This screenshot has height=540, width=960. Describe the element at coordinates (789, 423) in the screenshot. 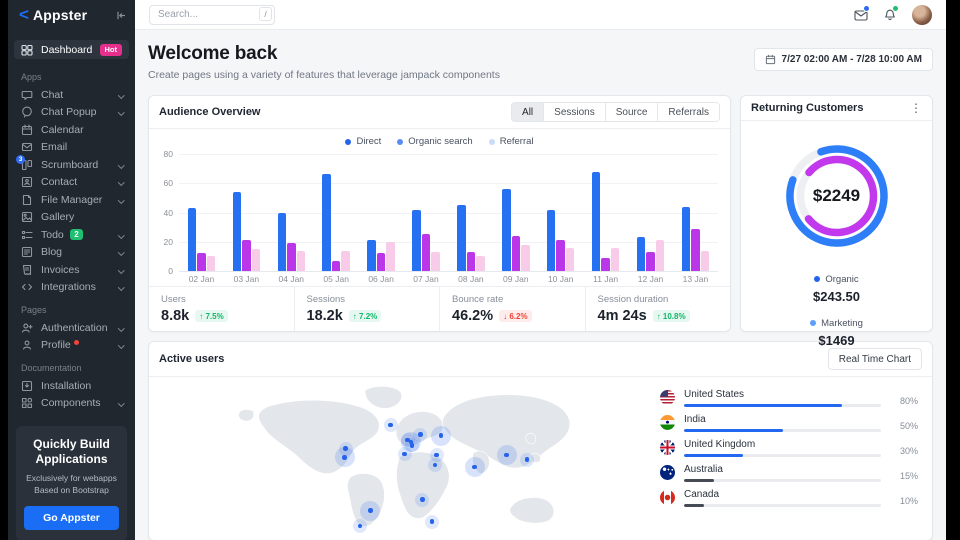

I see `country-row-india: India 50%` at that location.